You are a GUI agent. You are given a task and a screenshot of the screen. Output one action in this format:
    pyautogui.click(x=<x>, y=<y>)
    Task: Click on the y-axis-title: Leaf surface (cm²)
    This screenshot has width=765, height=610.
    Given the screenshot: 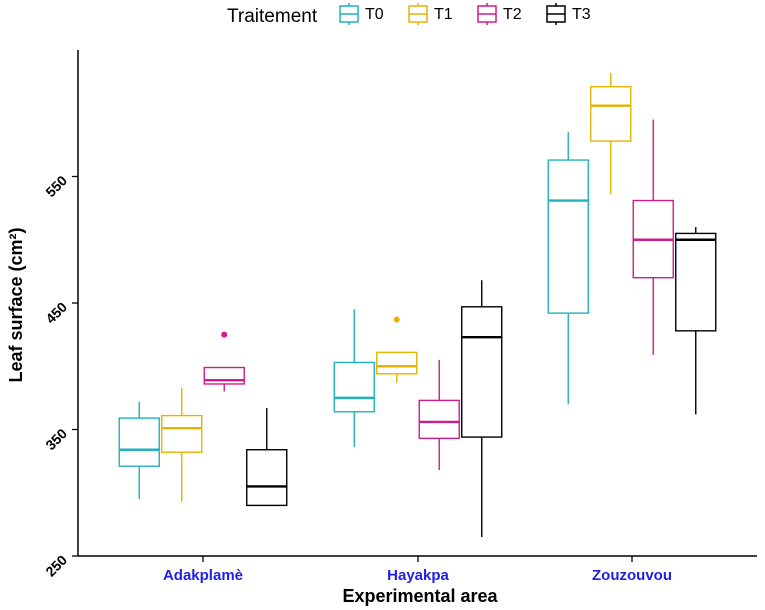 What is the action you would take?
    pyautogui.click(x=16, y=304)
    